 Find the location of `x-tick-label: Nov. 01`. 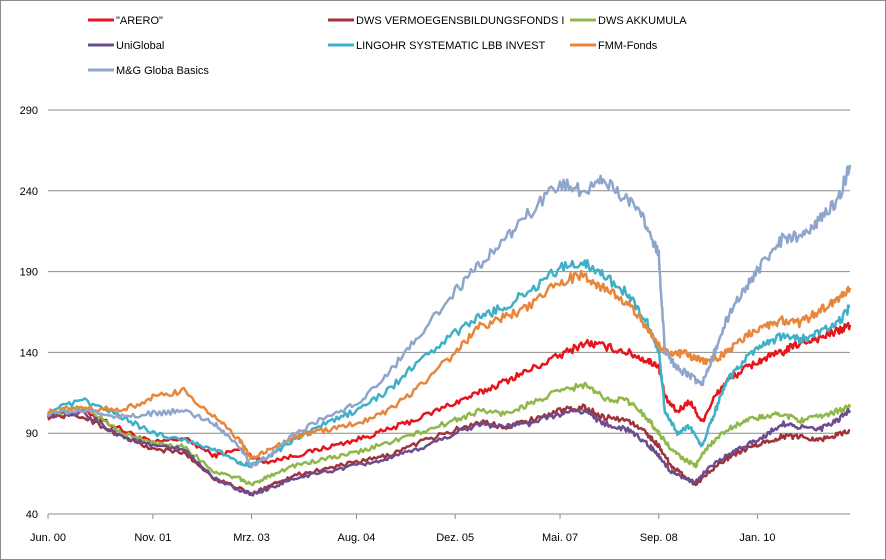

x-tick-label: Nov. 01 is located at coordinates (152, 538).